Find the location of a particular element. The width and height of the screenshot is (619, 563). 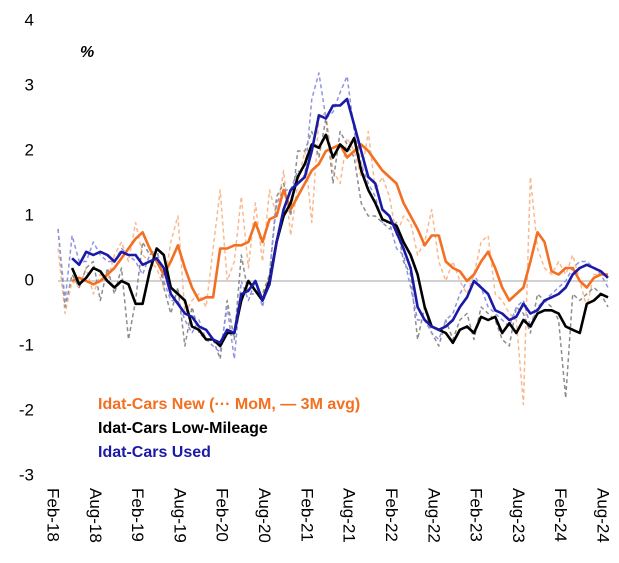

x-tick-label: Aug-23 is located at coordinates (518, 515).